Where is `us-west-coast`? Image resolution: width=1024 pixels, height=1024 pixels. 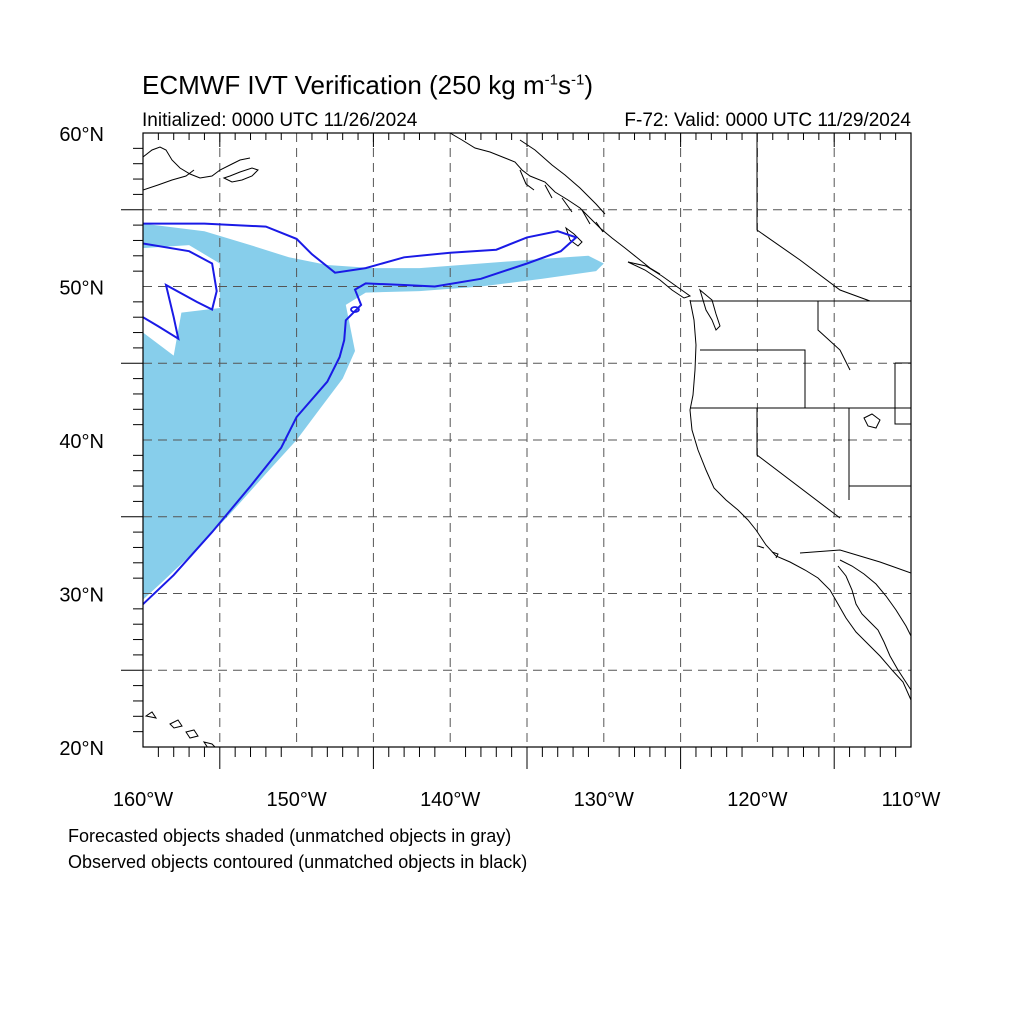
us-west-coast is located at coordinates (800, 500).